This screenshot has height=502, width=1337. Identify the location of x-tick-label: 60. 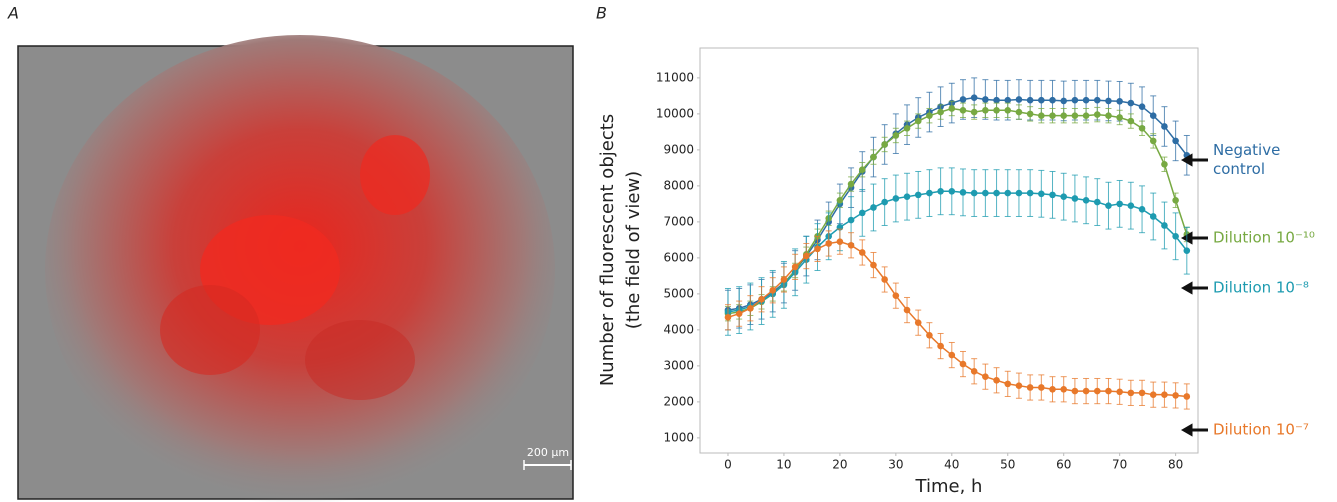
(1063, 465).